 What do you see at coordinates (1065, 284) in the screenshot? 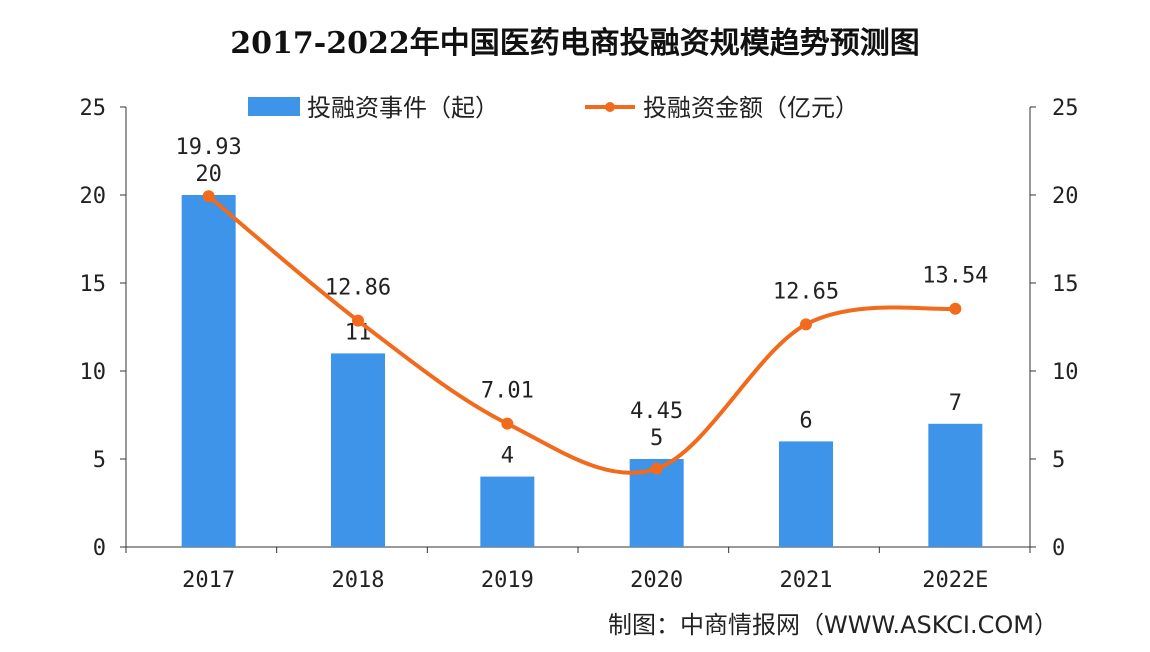
I see `right-tick-label: 15` at bounding box center [1065, 284].